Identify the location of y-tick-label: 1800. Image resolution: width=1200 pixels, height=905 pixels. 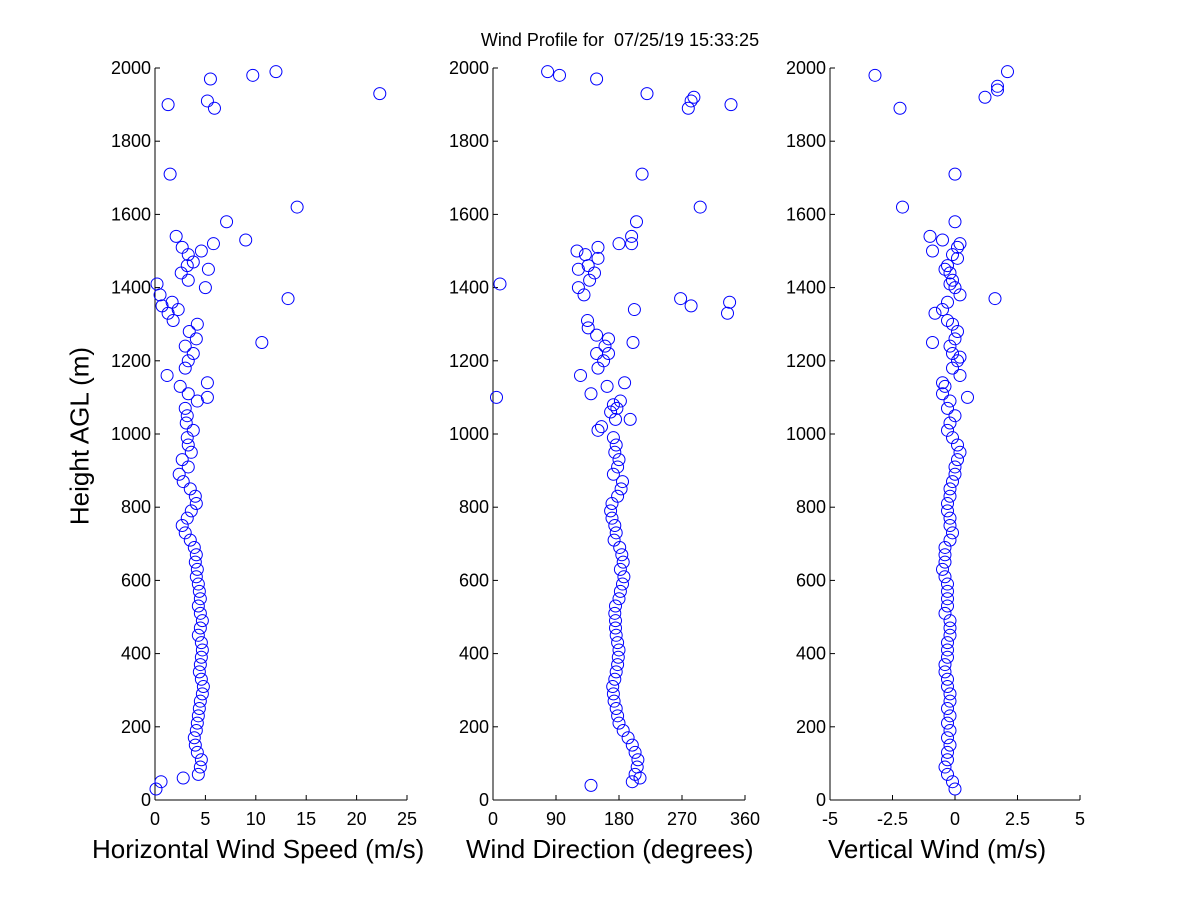
(806, 141).